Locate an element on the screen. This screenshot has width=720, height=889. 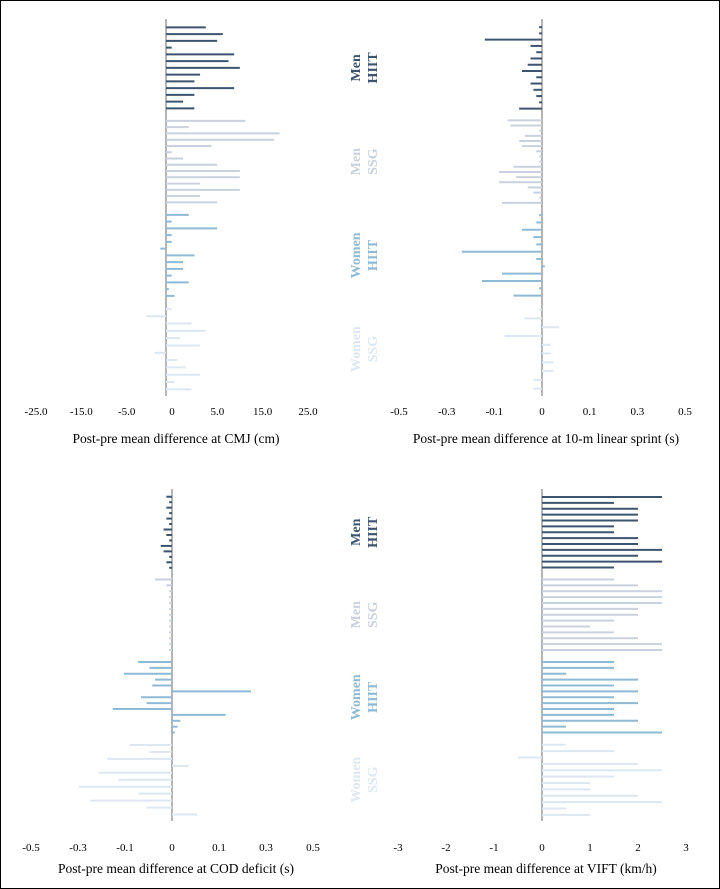
x-tick-label: -15.0 is located at coordinates (81, 412).